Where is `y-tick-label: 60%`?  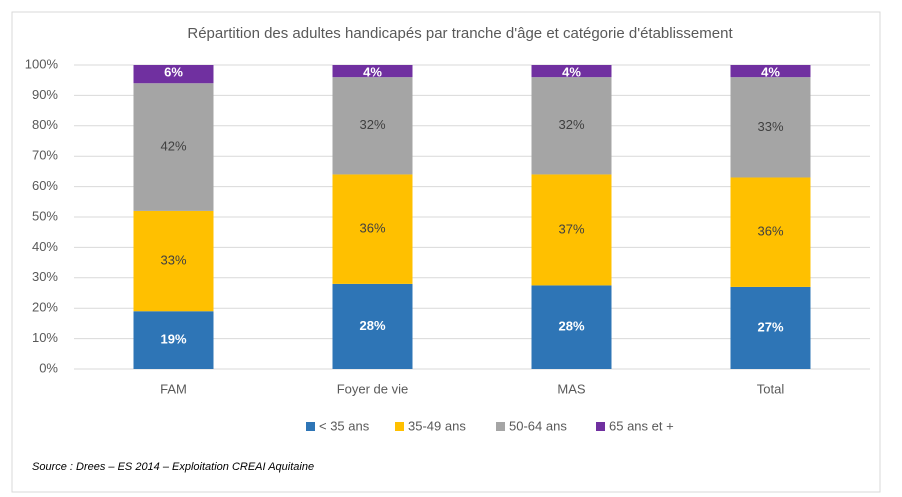
y-tick-label: 60% is located at coordinates (45, 185).